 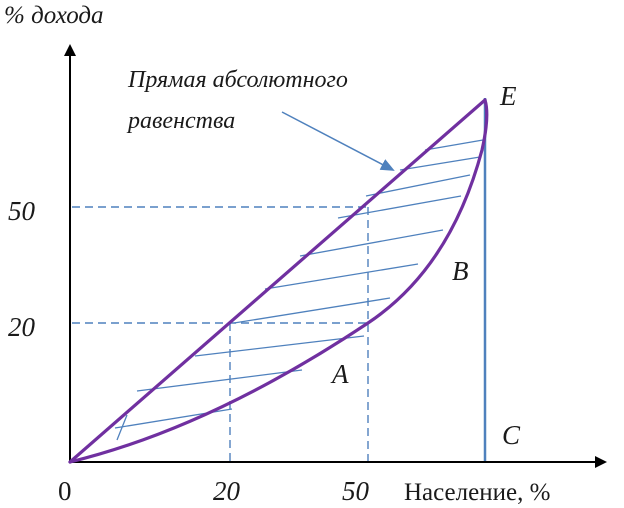 What do you see at coordinates (180, 121) in the screenshot?
I see `annotation-line-2: равенства` at bounding box center [180, 121].